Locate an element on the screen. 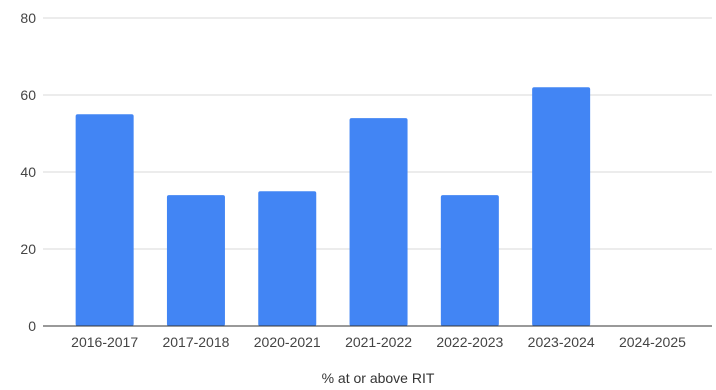 The width and height of the screenshot is (716, 390). y-tick-label: 0 is located at coordinates (32, 326).